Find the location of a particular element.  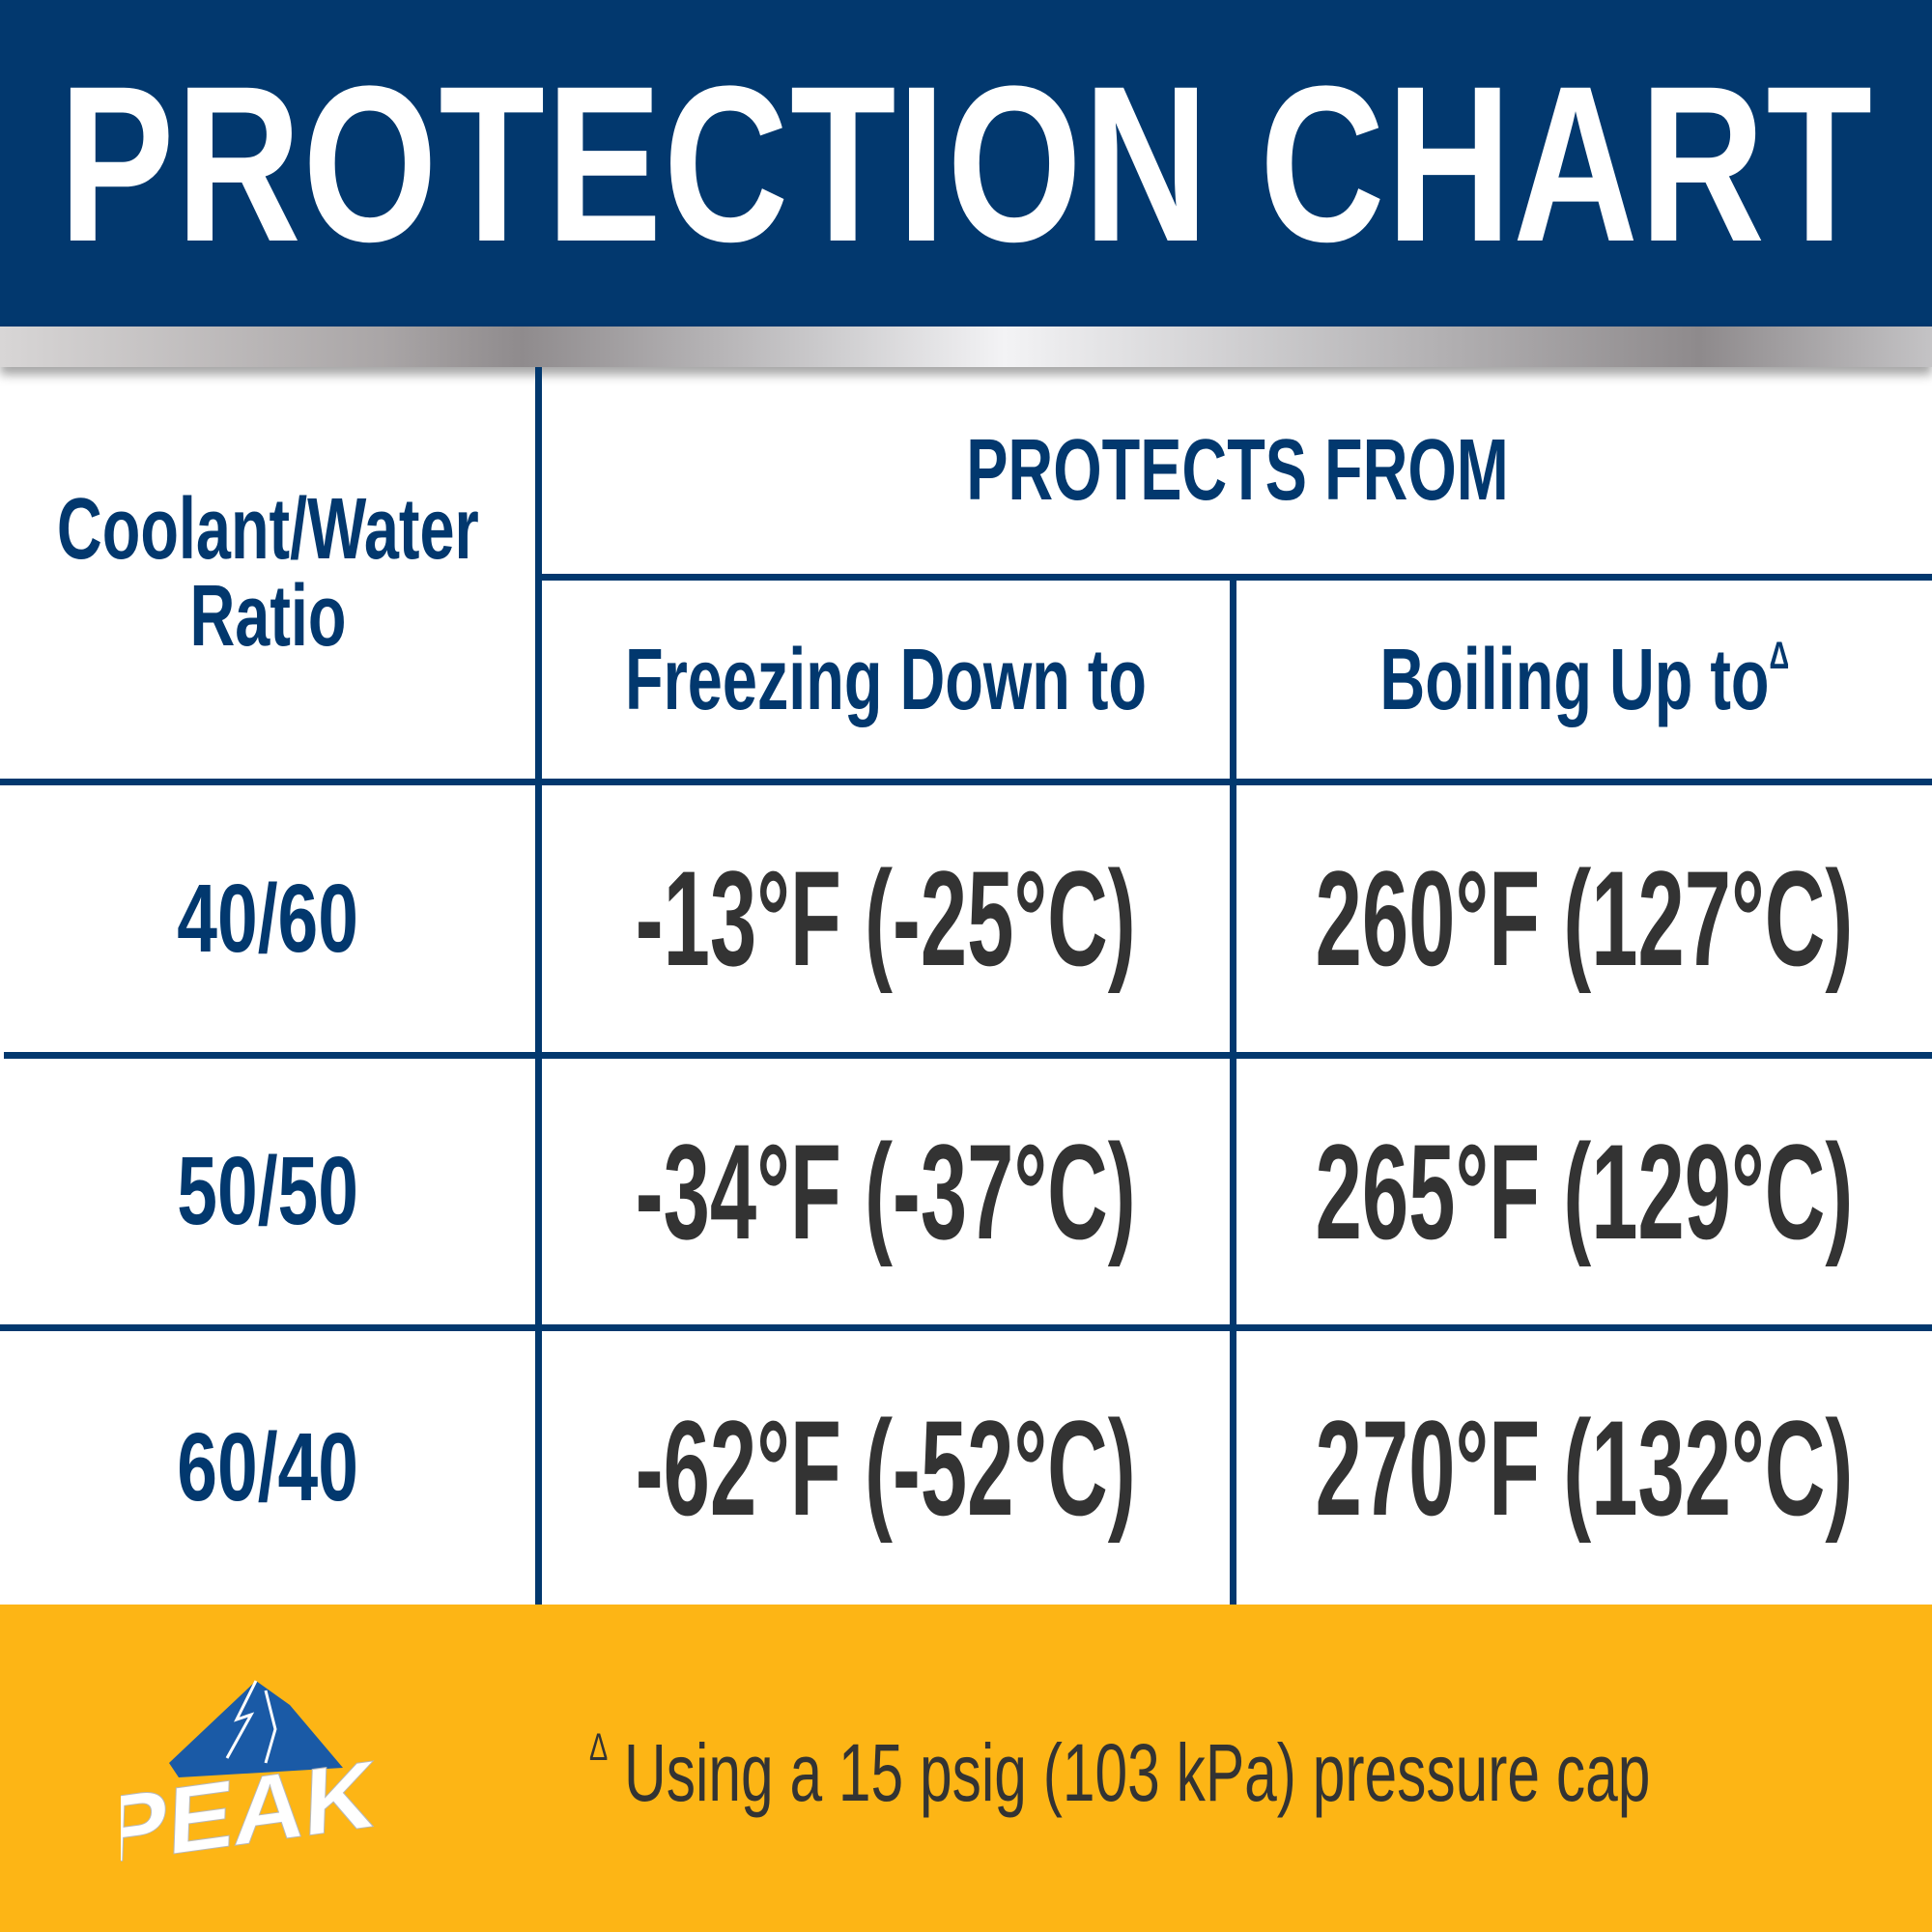

table-row-1-freezing: -13°F (-25°C) is located at coordinates (886, 918).